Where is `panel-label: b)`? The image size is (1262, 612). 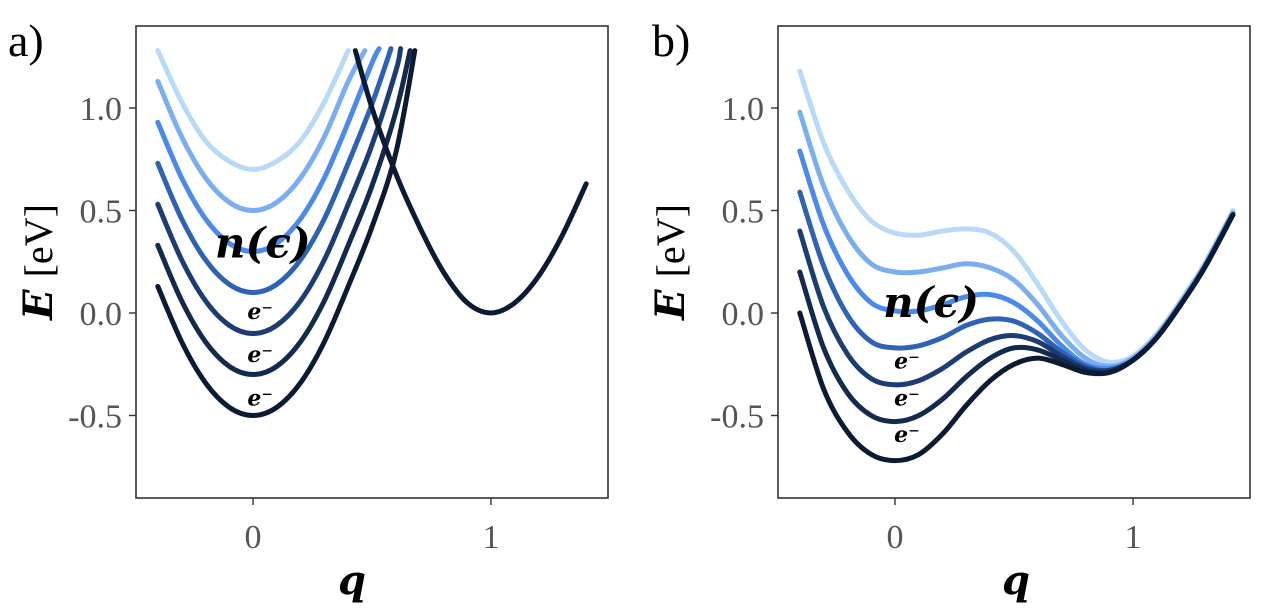 panel-label: b) is located at coordinates (671, 40).